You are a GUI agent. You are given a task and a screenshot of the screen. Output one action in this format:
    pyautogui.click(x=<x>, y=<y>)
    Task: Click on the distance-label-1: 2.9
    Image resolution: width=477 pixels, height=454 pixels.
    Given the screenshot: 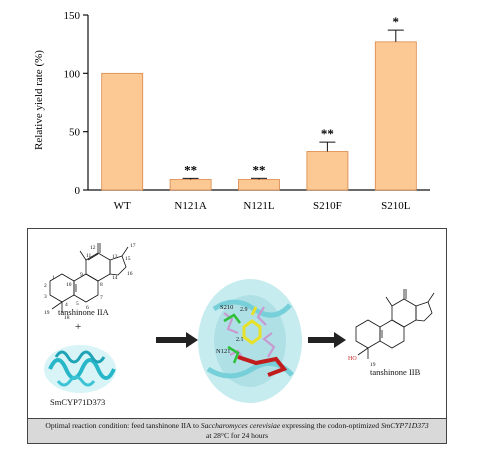 What is the action you would take?
    pyautogui.click(x=244, y=310)
    